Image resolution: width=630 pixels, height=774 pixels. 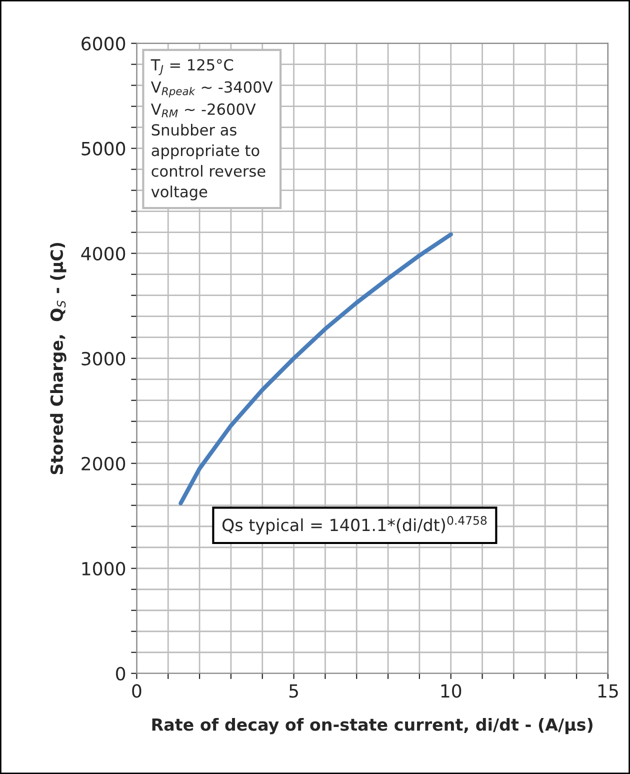 I want to click on y-axis-title: Stored Charge, Q$_{S}$ - (µC), so click(x=58, y=358).